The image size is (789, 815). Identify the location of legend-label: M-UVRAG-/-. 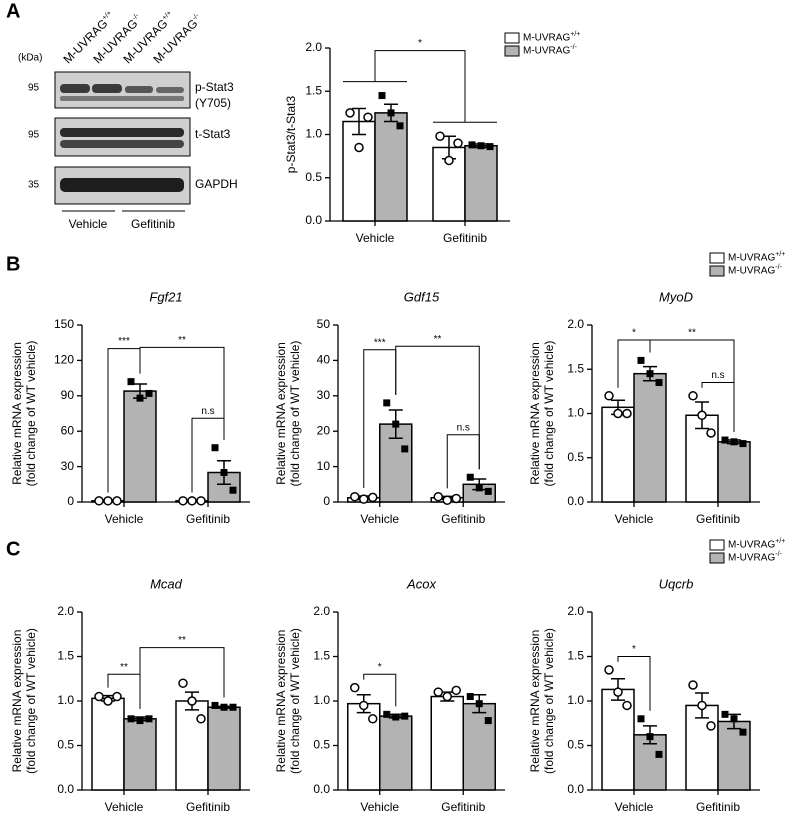
(550, 50).